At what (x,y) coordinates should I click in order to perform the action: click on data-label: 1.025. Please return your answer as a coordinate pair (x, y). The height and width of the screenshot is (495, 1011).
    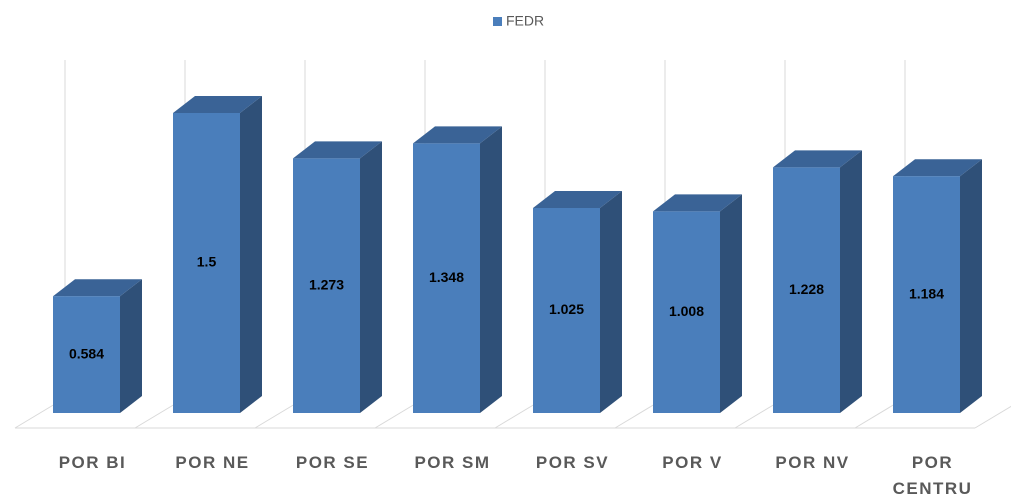
    Looking at the image, I should click on (566, 309).